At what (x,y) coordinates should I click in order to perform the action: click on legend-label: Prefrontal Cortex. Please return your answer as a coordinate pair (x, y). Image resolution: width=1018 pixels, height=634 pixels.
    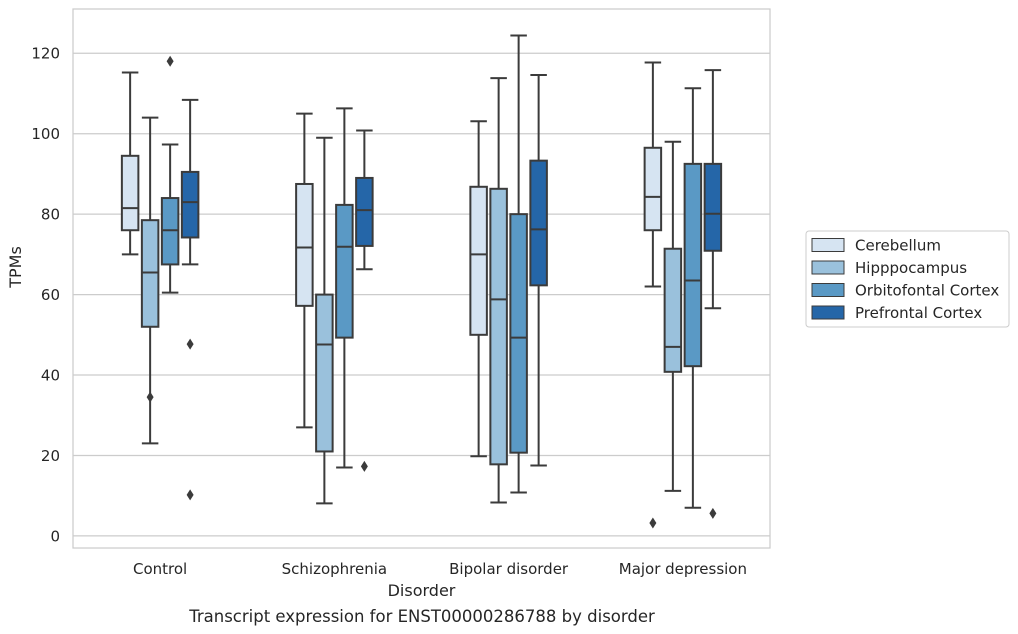
    Looking at the image, I should click on (918, 313).